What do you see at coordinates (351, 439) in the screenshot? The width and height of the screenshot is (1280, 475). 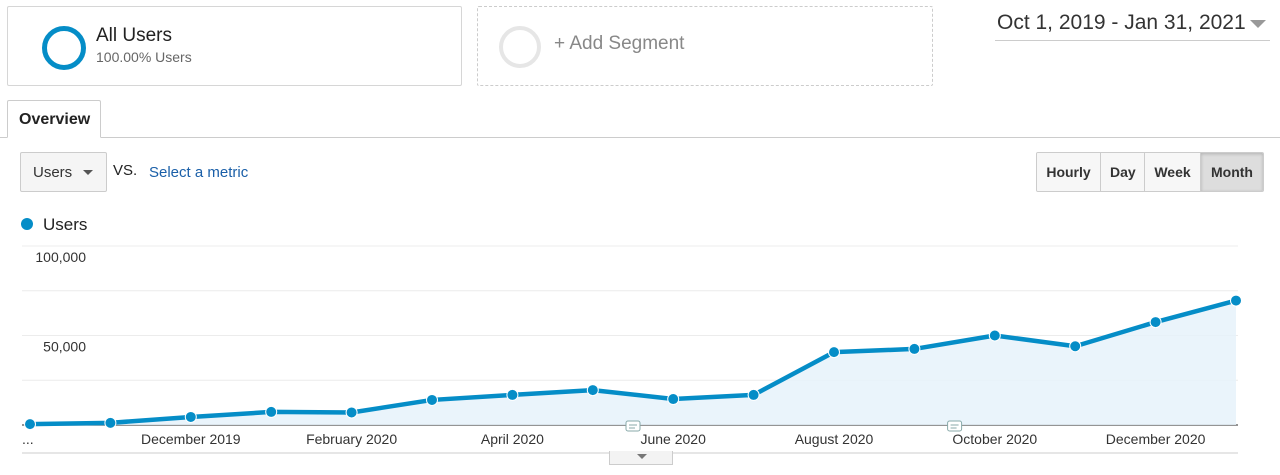 I see `x-tick-label: February 2020` at bounding box center [351, 439].